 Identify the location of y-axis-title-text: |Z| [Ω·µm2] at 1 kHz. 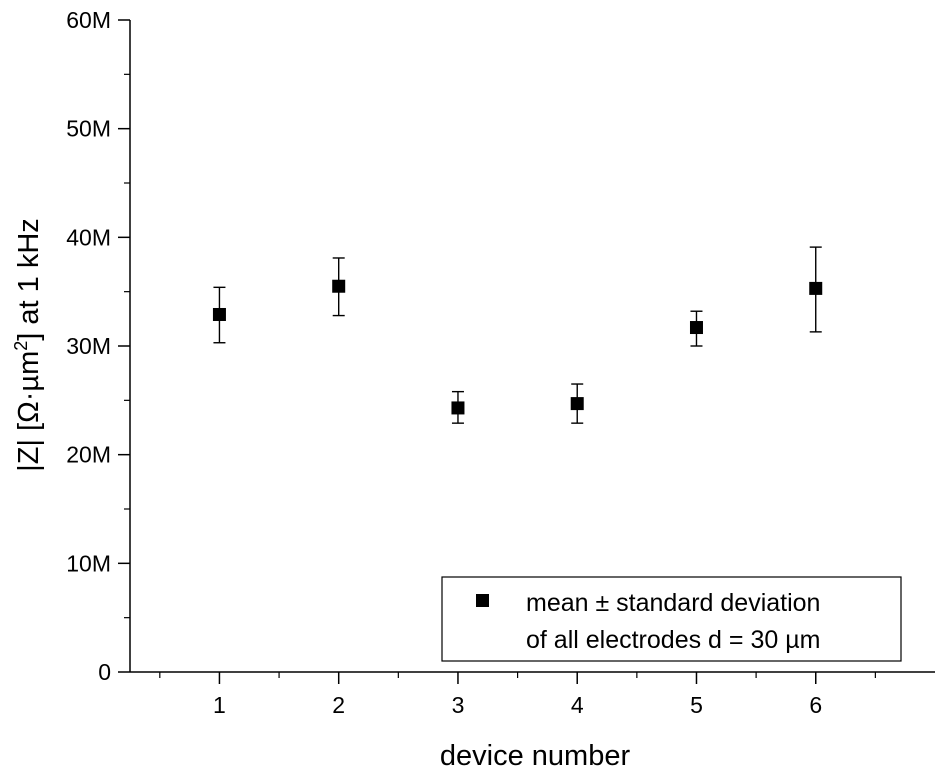
(28, 345).